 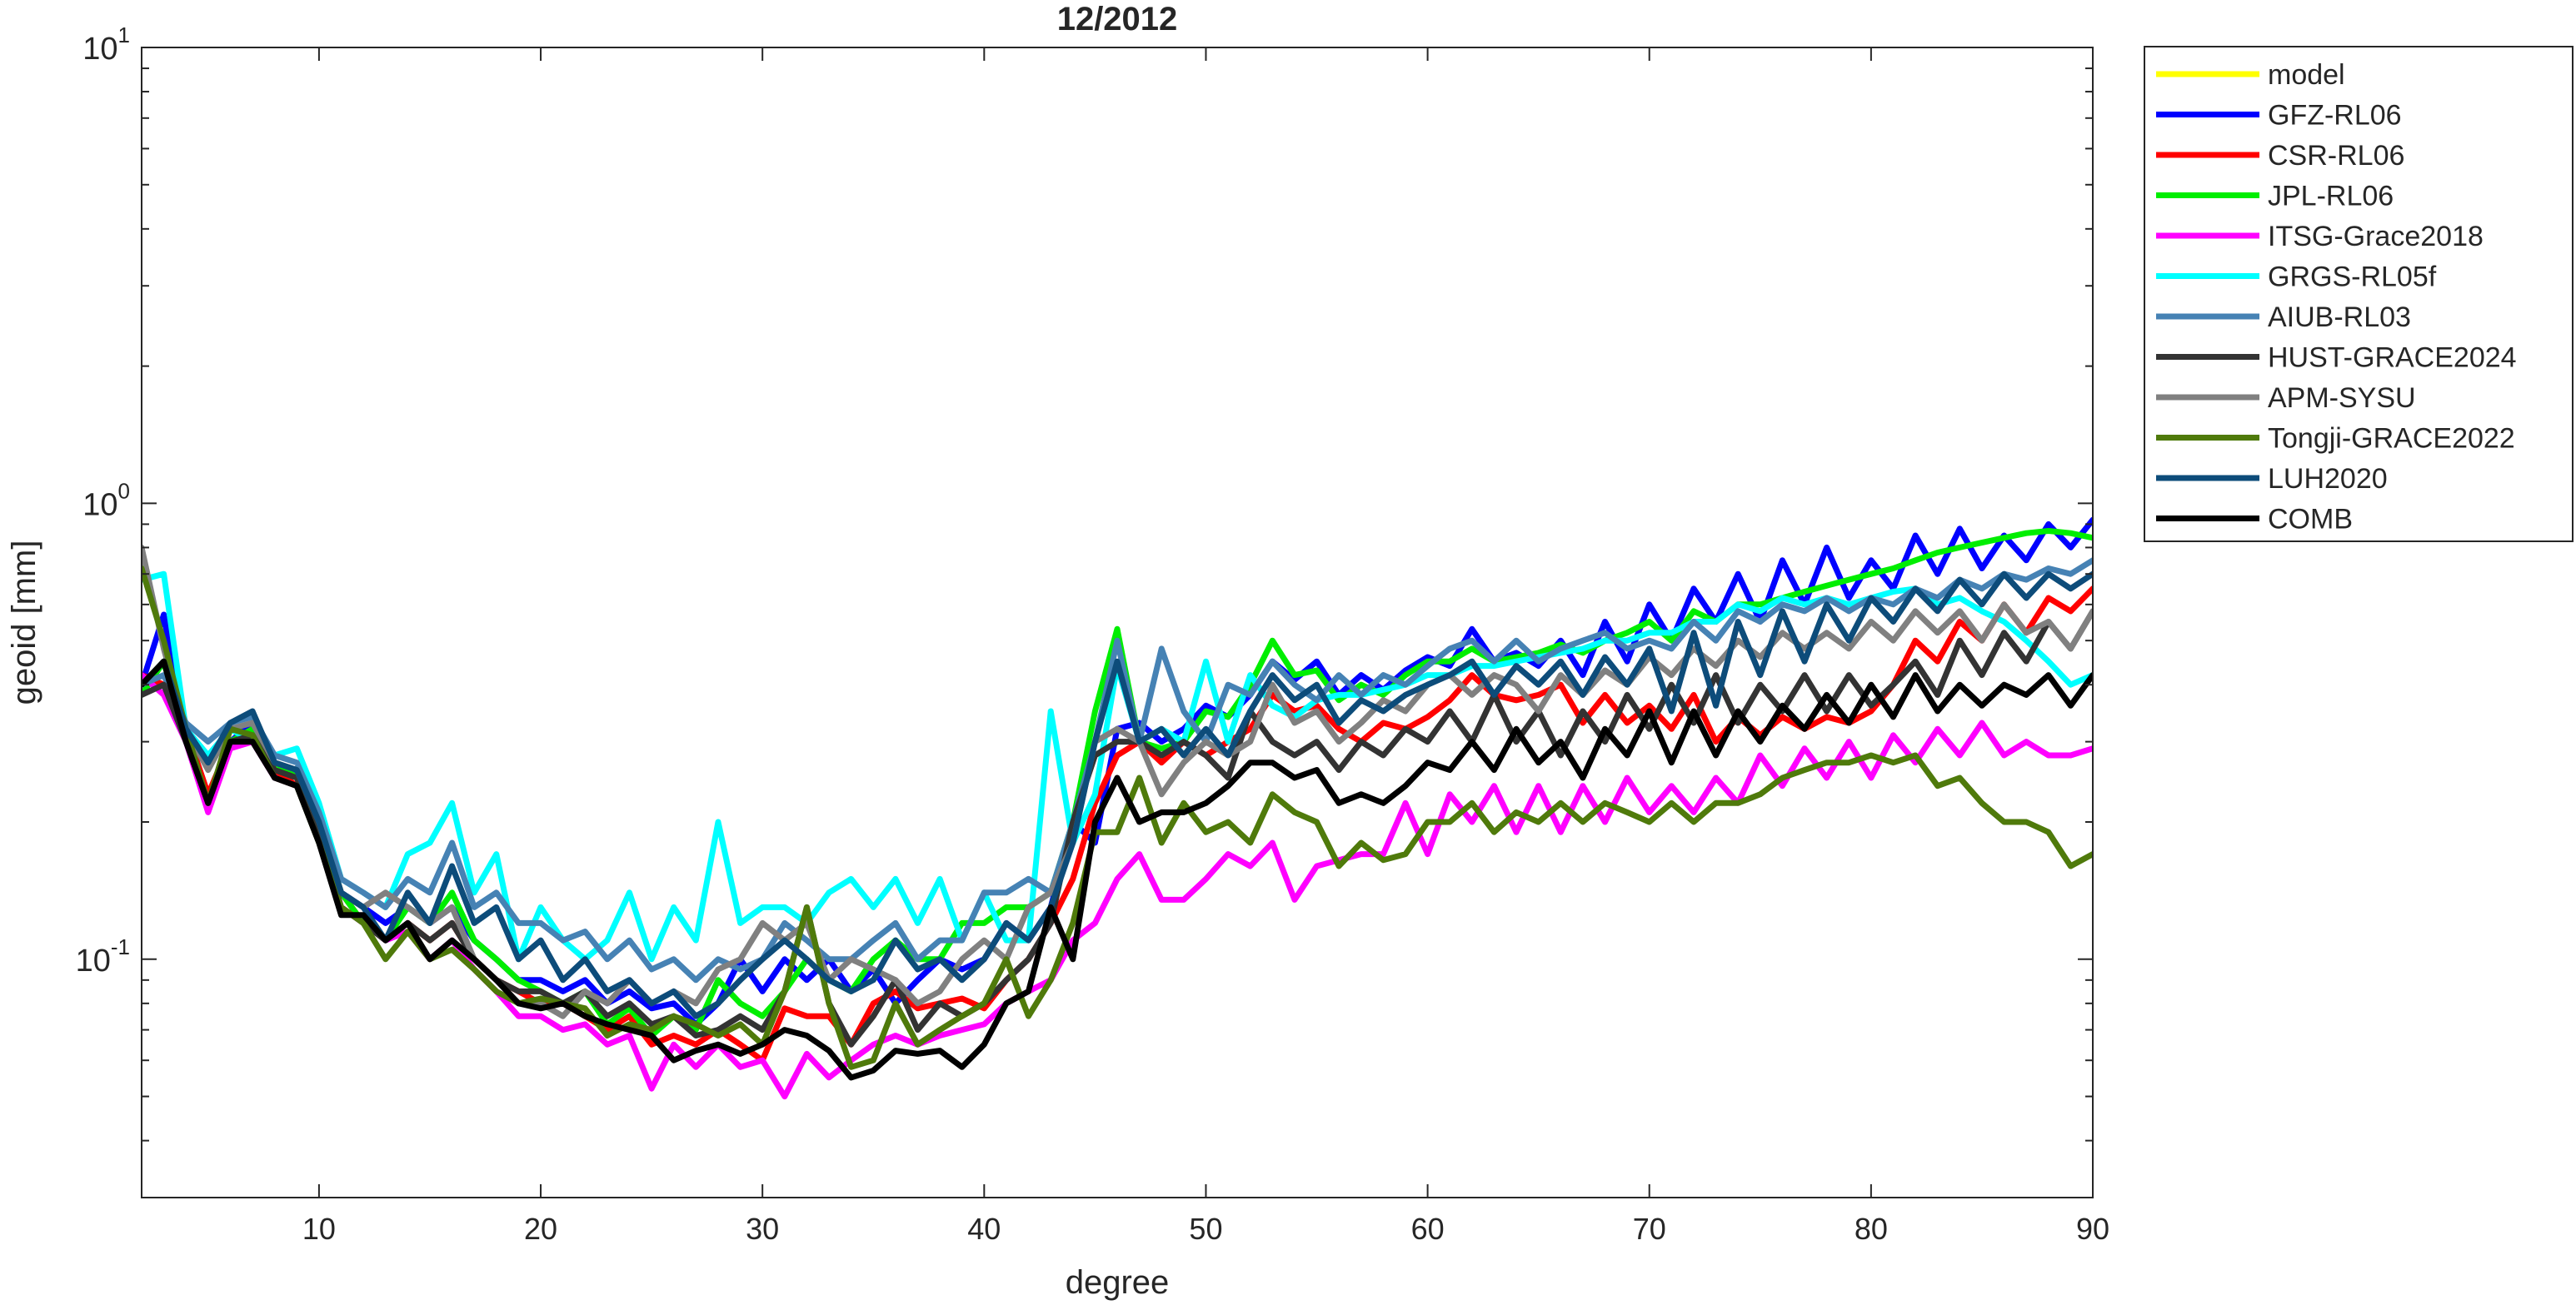 What do you see at coordinates (2328, 479) in the screenshot?
I see `legend-label: LUH2020` at bounding box center [2328, 479].